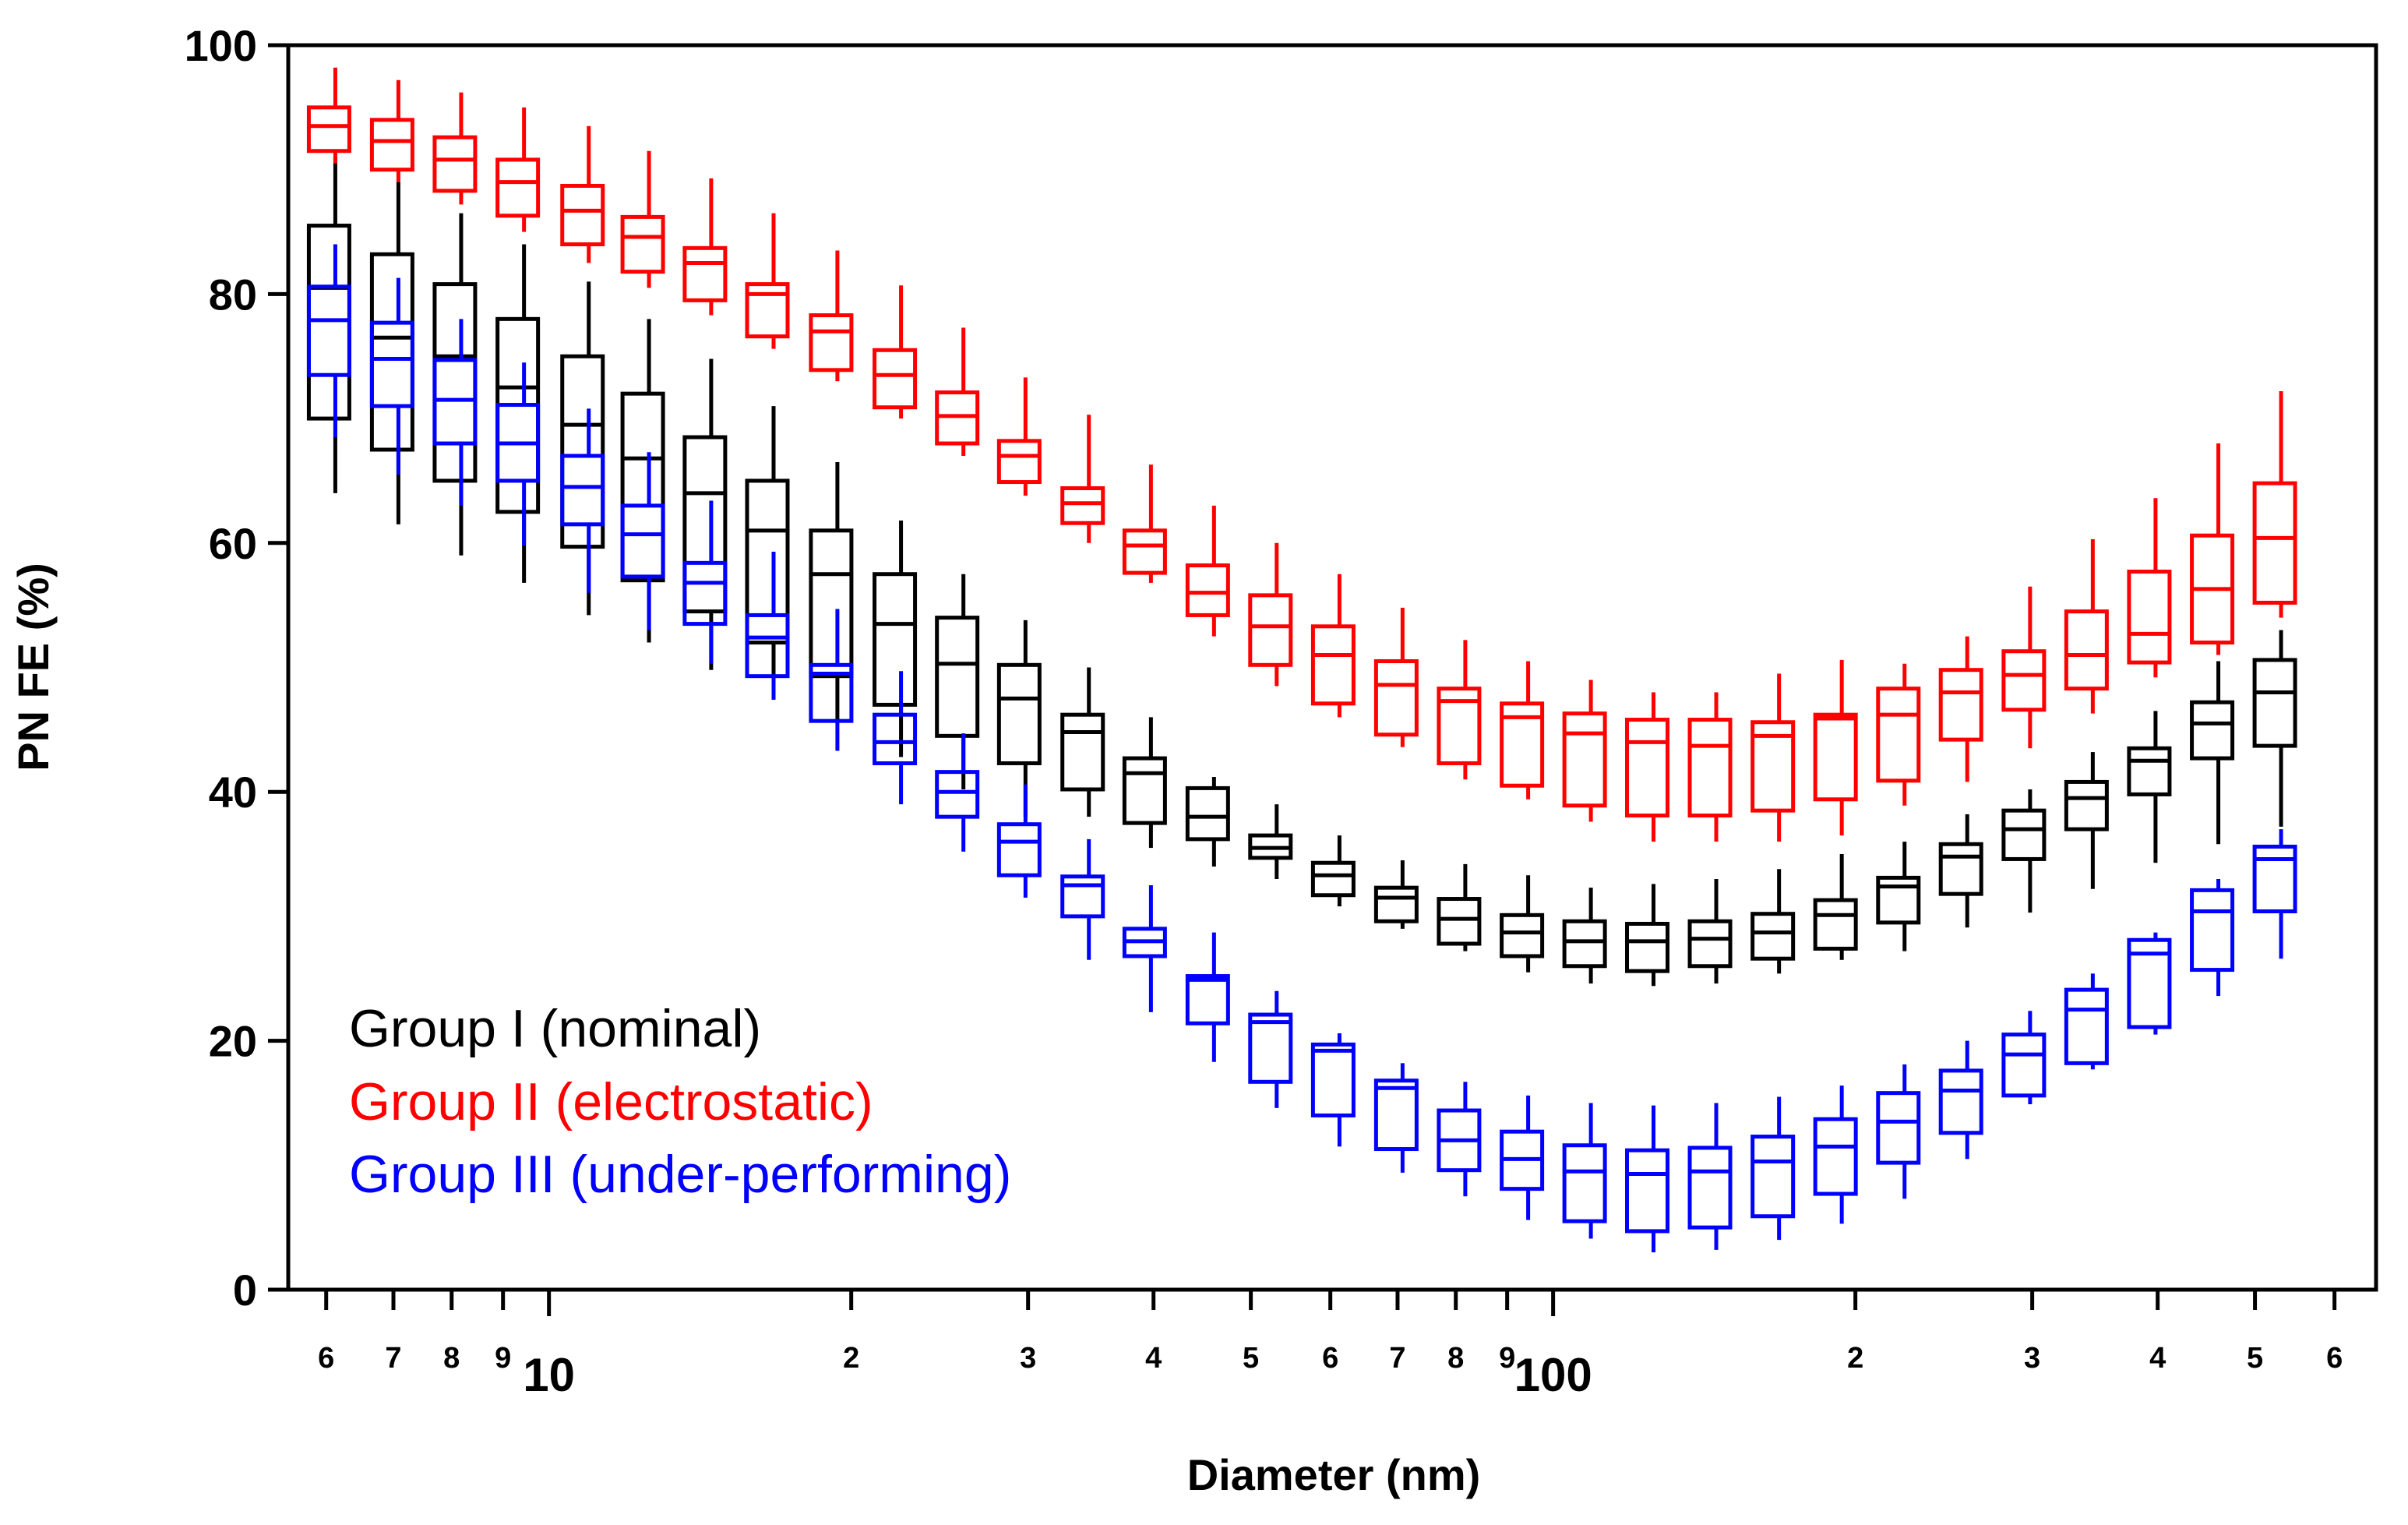 This screenshot has height=1525, width=2408. Describe the element at coordinates (1553, 1375) in the screenshot. I see `x-tick-label-100: 100` at that location.